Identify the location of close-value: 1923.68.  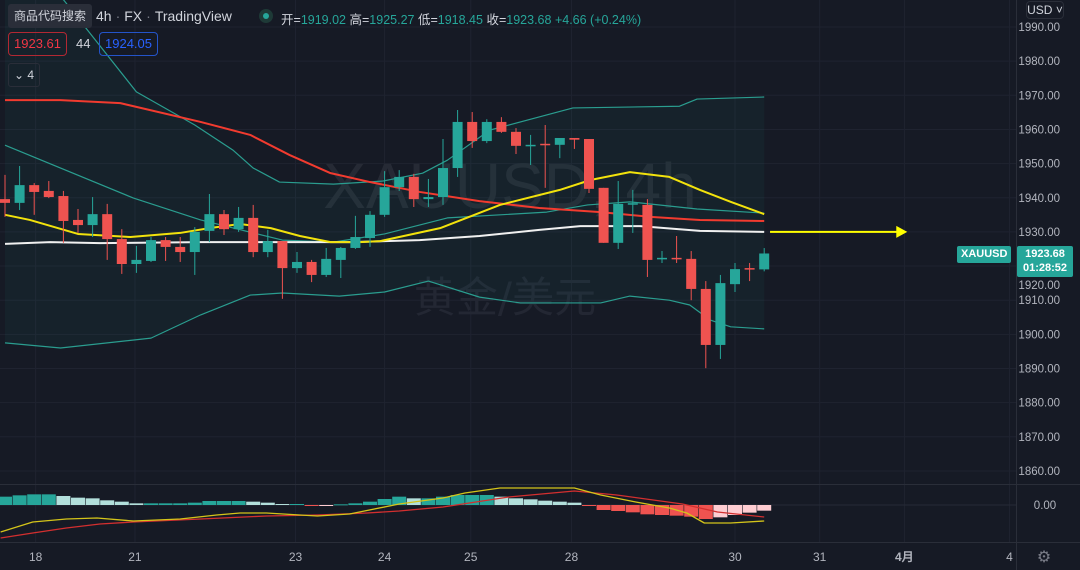
(529, 20).